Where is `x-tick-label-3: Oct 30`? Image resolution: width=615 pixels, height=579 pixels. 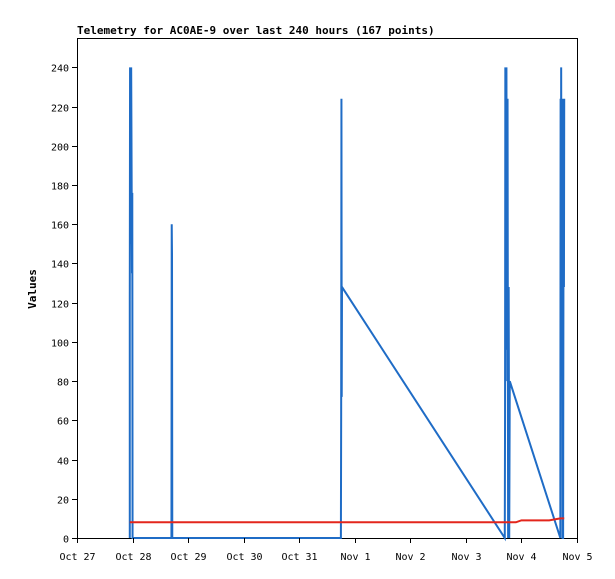 x-tick-label-3: Oct 30 is located at coordinates (244, 557).